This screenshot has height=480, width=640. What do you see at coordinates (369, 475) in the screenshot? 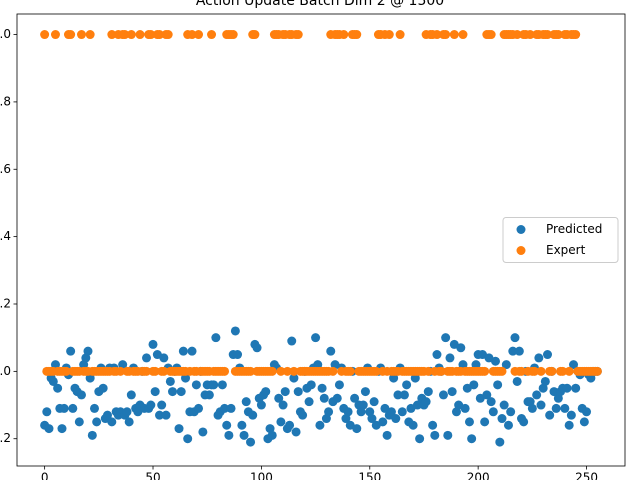
I see `x-tick-label: 150` at bounding box center [369, 475].